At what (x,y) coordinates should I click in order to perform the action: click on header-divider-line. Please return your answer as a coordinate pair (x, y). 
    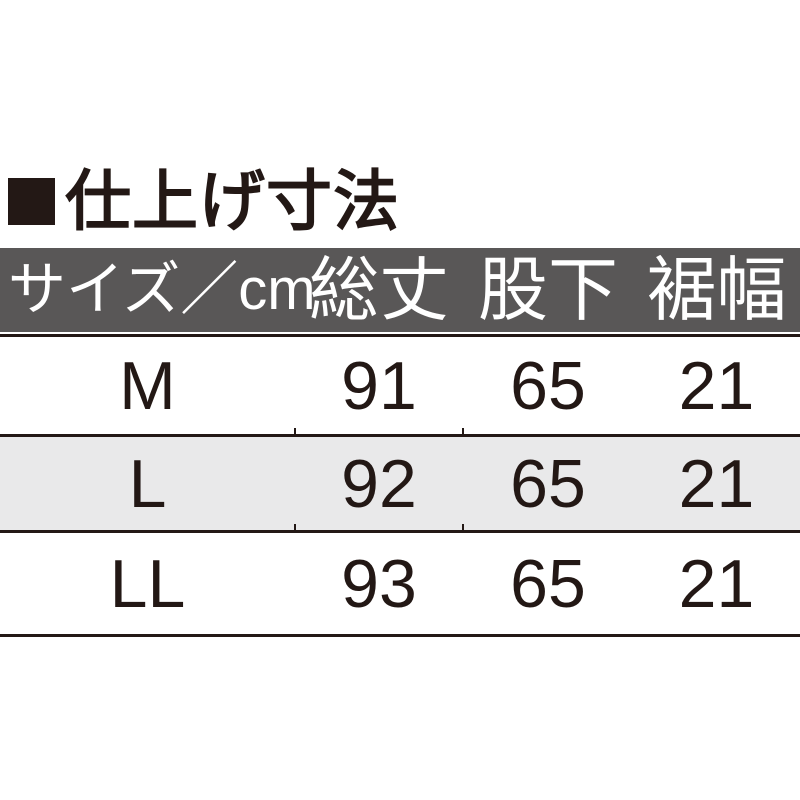
    Looking at the image, I should click on (400, 335).